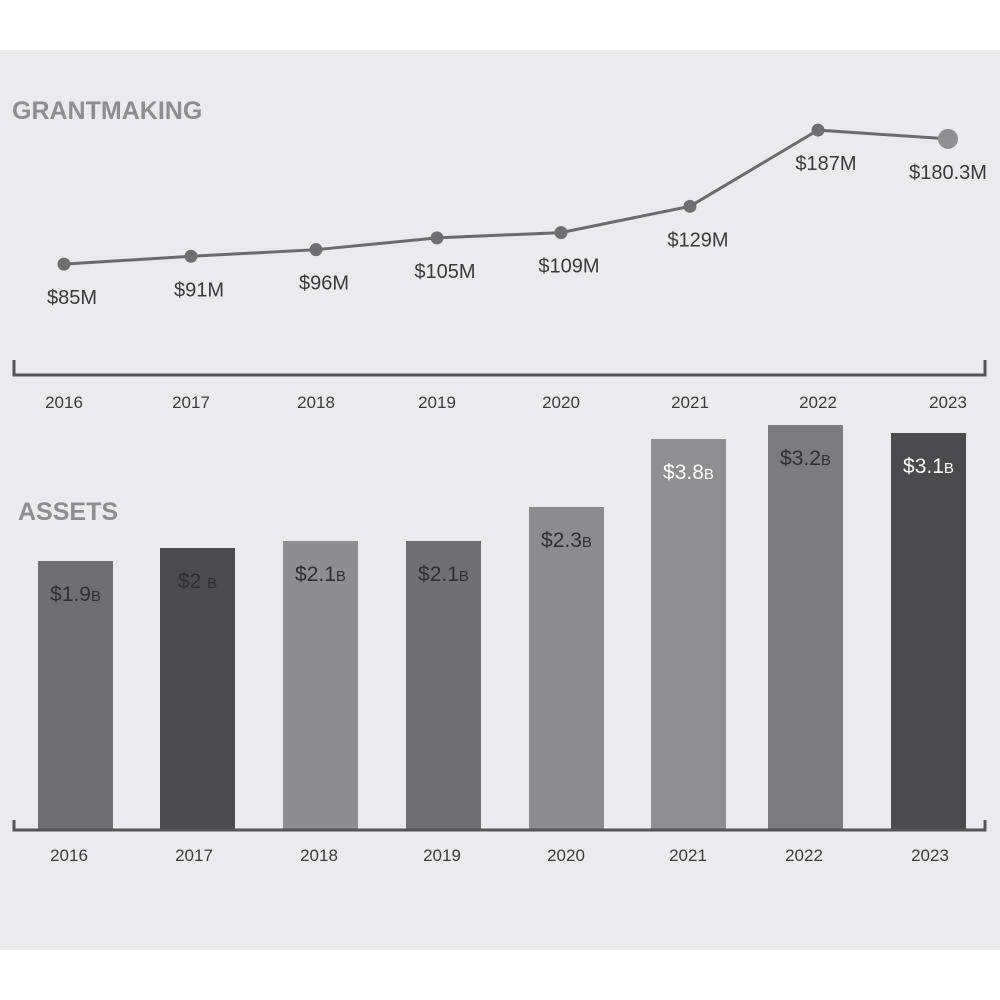 Image resolution: width=1000 pixels, height=1000 pixels. What do you see at coordinates (320, 685) in the screenshot?
I see `assets-bar-2018` at bounding box center [320, 685].